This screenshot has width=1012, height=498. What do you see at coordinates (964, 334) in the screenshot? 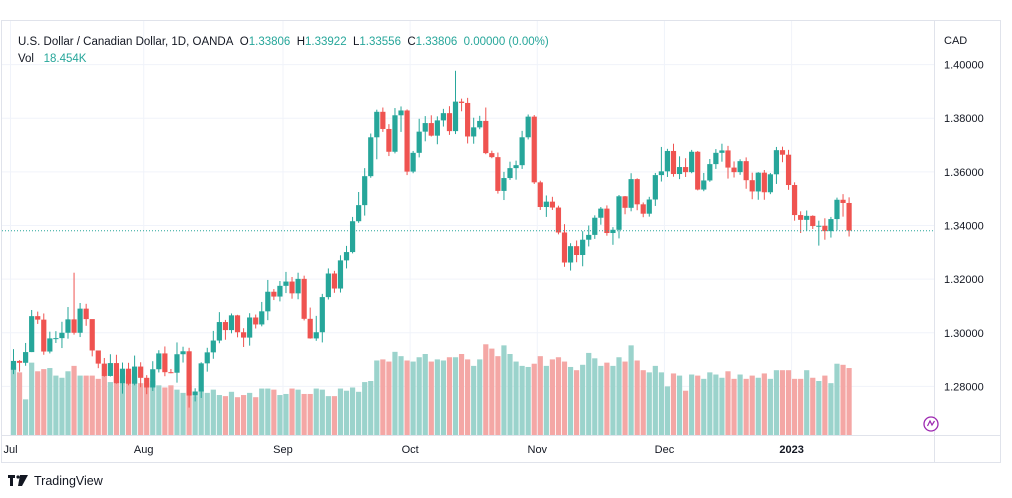
I see `y-tick-label: 1.30000` at bounding box center [964, 334].